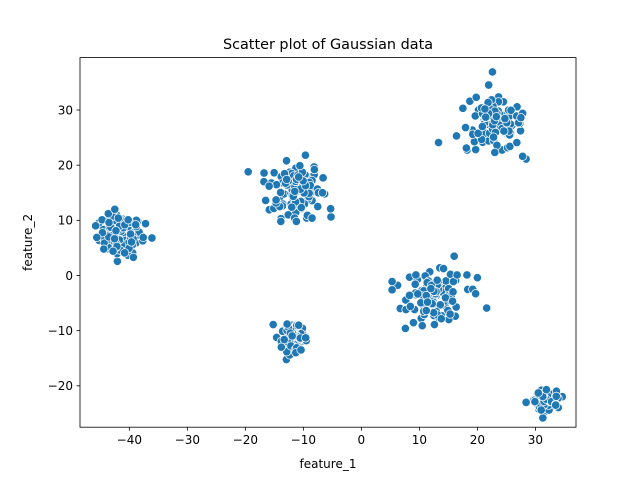 The height and width of the screenshot is (480, 640). I want to click on y-axis-label: feature_2, so click(28, 242).